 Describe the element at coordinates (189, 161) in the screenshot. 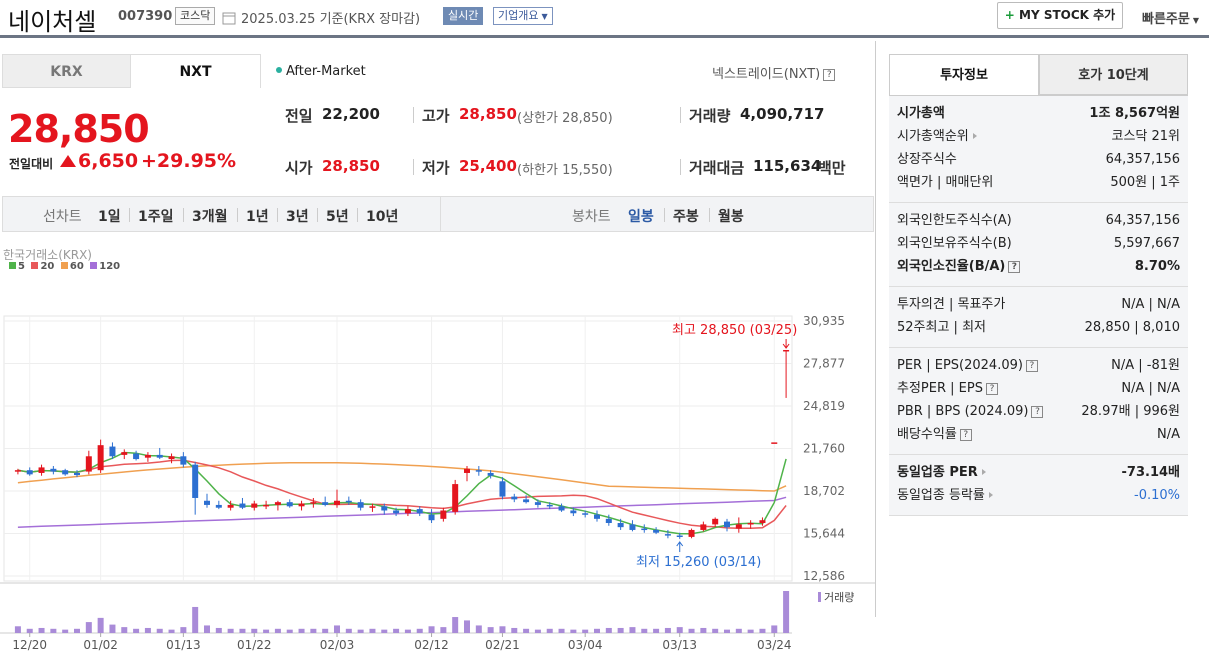

I see `change-percent: +29.95%` at that location.